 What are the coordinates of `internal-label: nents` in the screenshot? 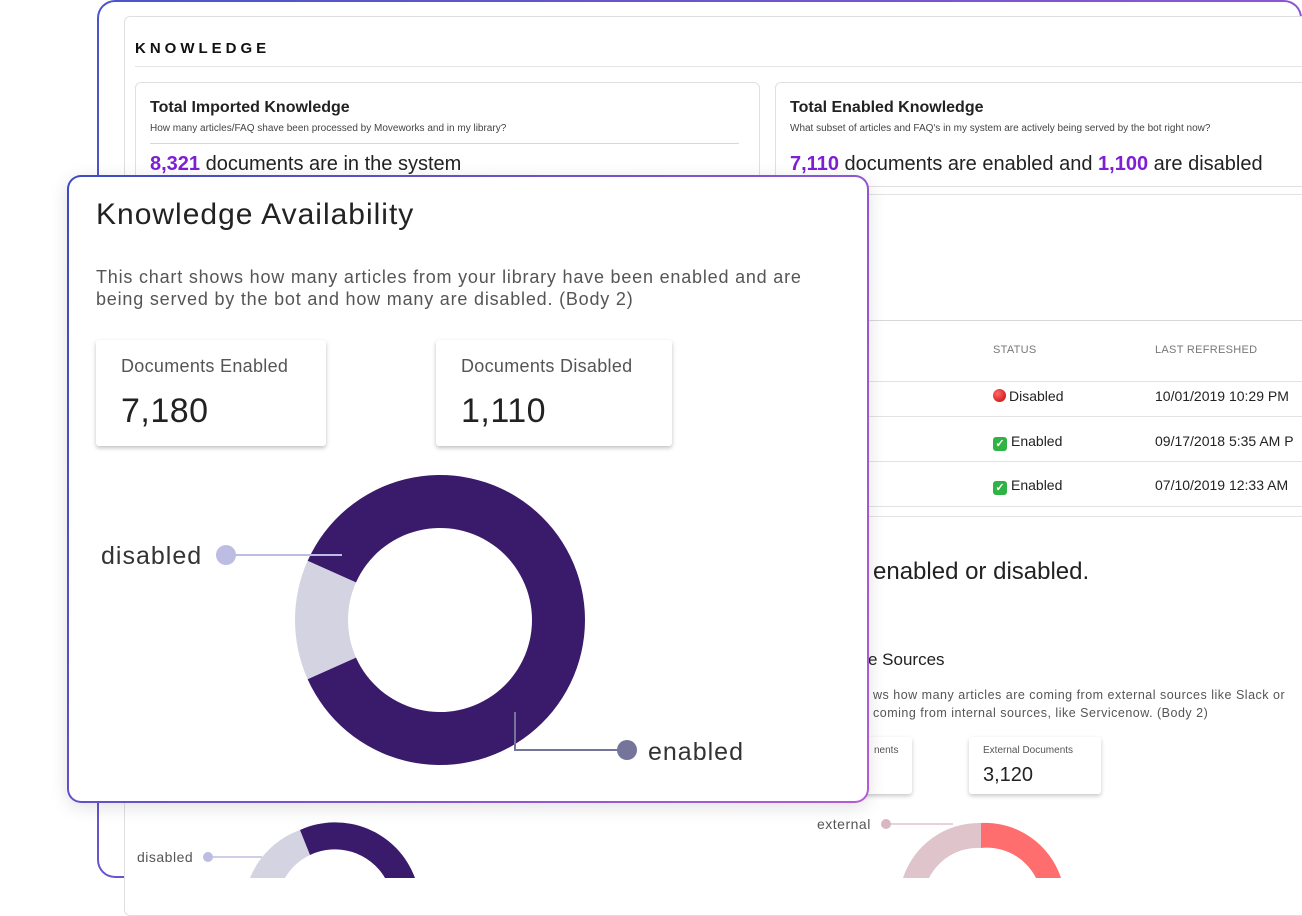 It's located at (886, 750).